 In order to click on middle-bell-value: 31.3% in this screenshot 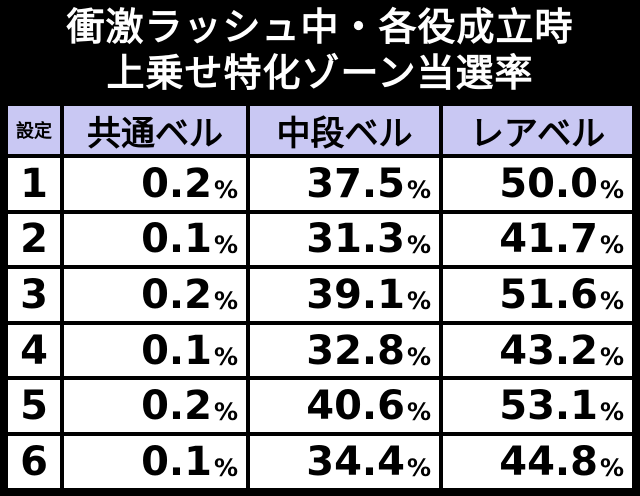, I will do `click(344, 239)`.